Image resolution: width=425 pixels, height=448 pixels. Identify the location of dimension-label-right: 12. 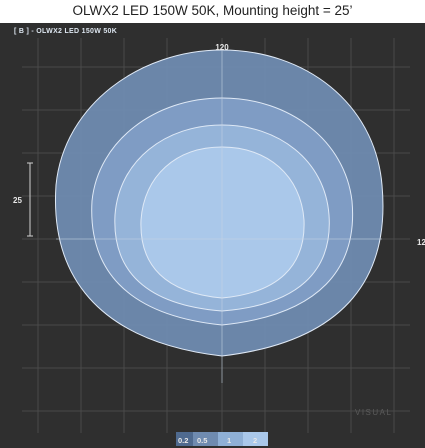
(421, 242).